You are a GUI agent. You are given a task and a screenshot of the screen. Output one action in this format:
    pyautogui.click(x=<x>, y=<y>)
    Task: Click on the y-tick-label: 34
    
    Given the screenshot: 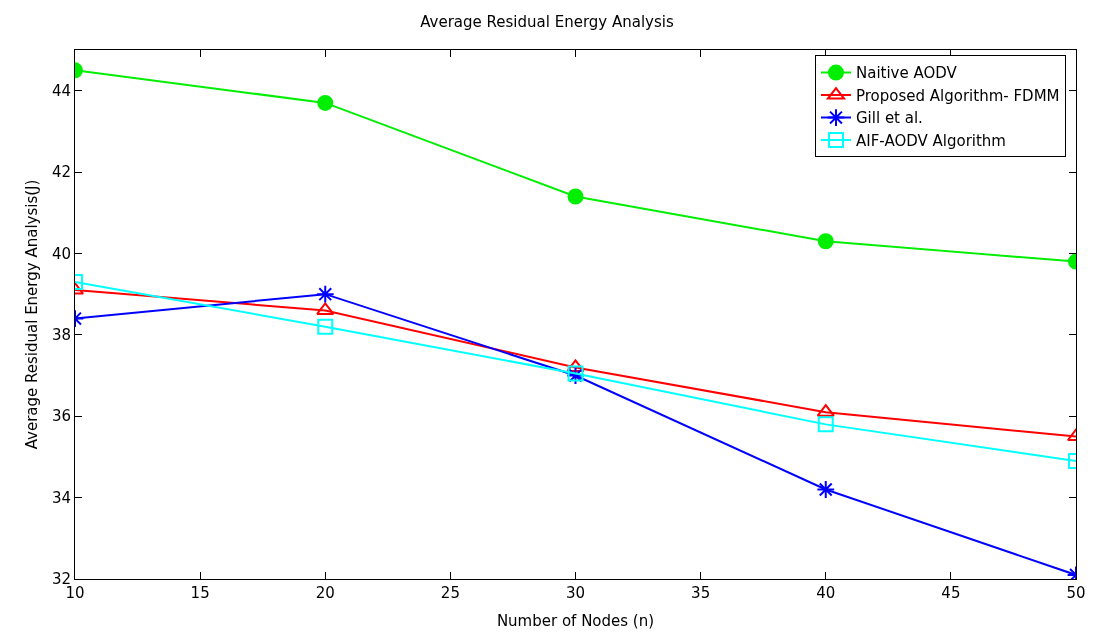 What is the action you would take?
    pyautogui.click(x=61, y=497)
    